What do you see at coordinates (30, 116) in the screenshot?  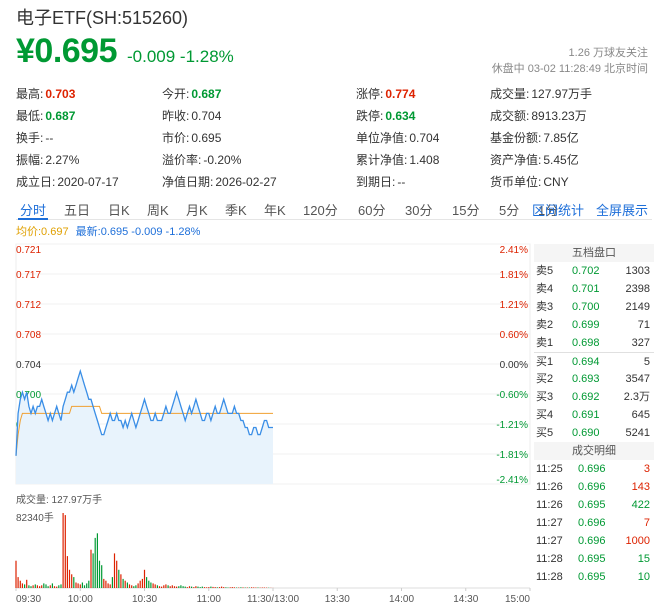 I see `quote-label: 最低:` at bounding box center [30, 116].